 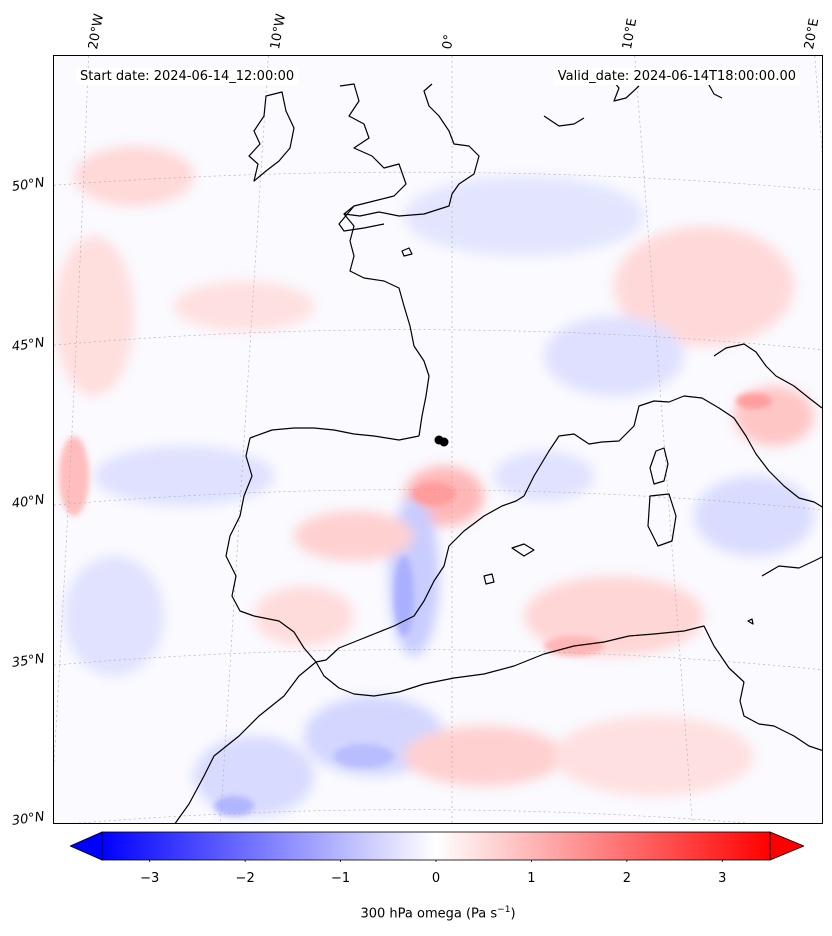 What do you see at coordinates (745, 451) in the screenshot?
I see `coast-italy` at bounding box center [745, 451].